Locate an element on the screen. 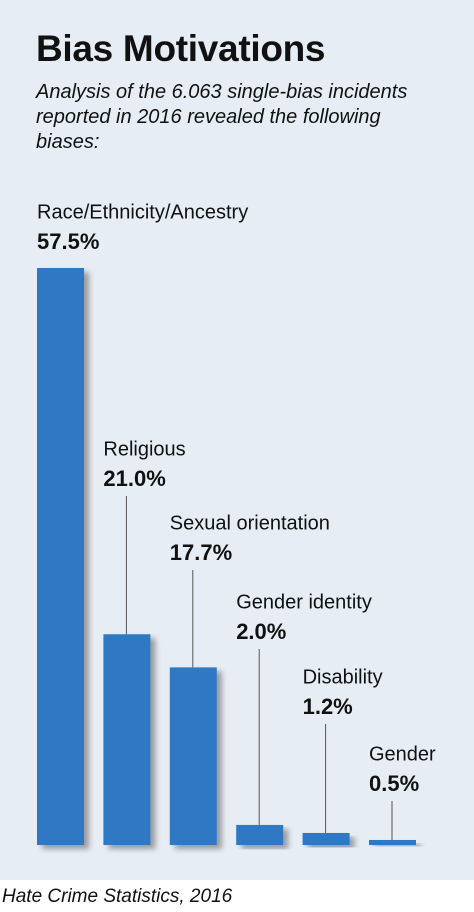  value-label: 21.0% is located at coordinates (134, 478).